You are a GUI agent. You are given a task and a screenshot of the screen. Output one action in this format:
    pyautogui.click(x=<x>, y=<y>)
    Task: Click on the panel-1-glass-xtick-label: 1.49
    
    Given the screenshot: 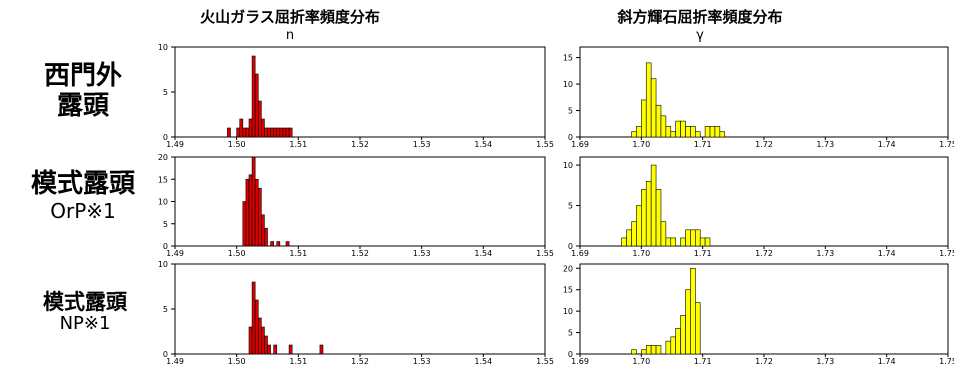 What is the action you would take?
    pyautogui.click(x=175, y=144)
    